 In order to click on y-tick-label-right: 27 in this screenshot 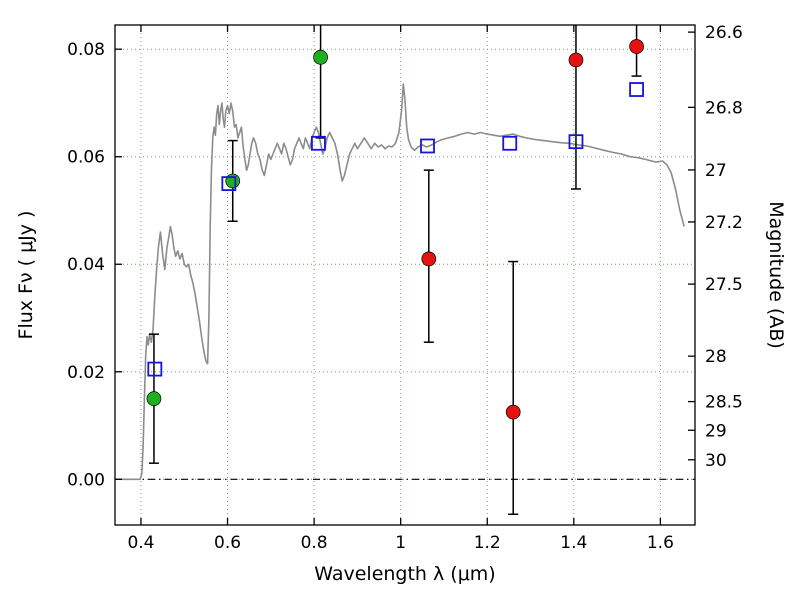, I will do `click(716, 171)`.